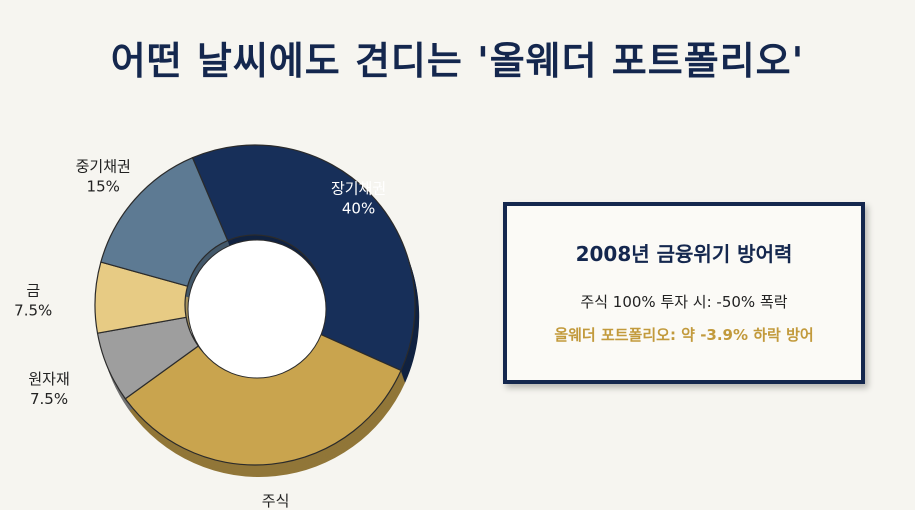 The height and width of the screenshot is (510, 915). Describe the element at coordinates (457, 61) in the screenshot. I see `page-title: 어떤 날씨에도 견디는 '올웨더 포트폴리오'` at that location.